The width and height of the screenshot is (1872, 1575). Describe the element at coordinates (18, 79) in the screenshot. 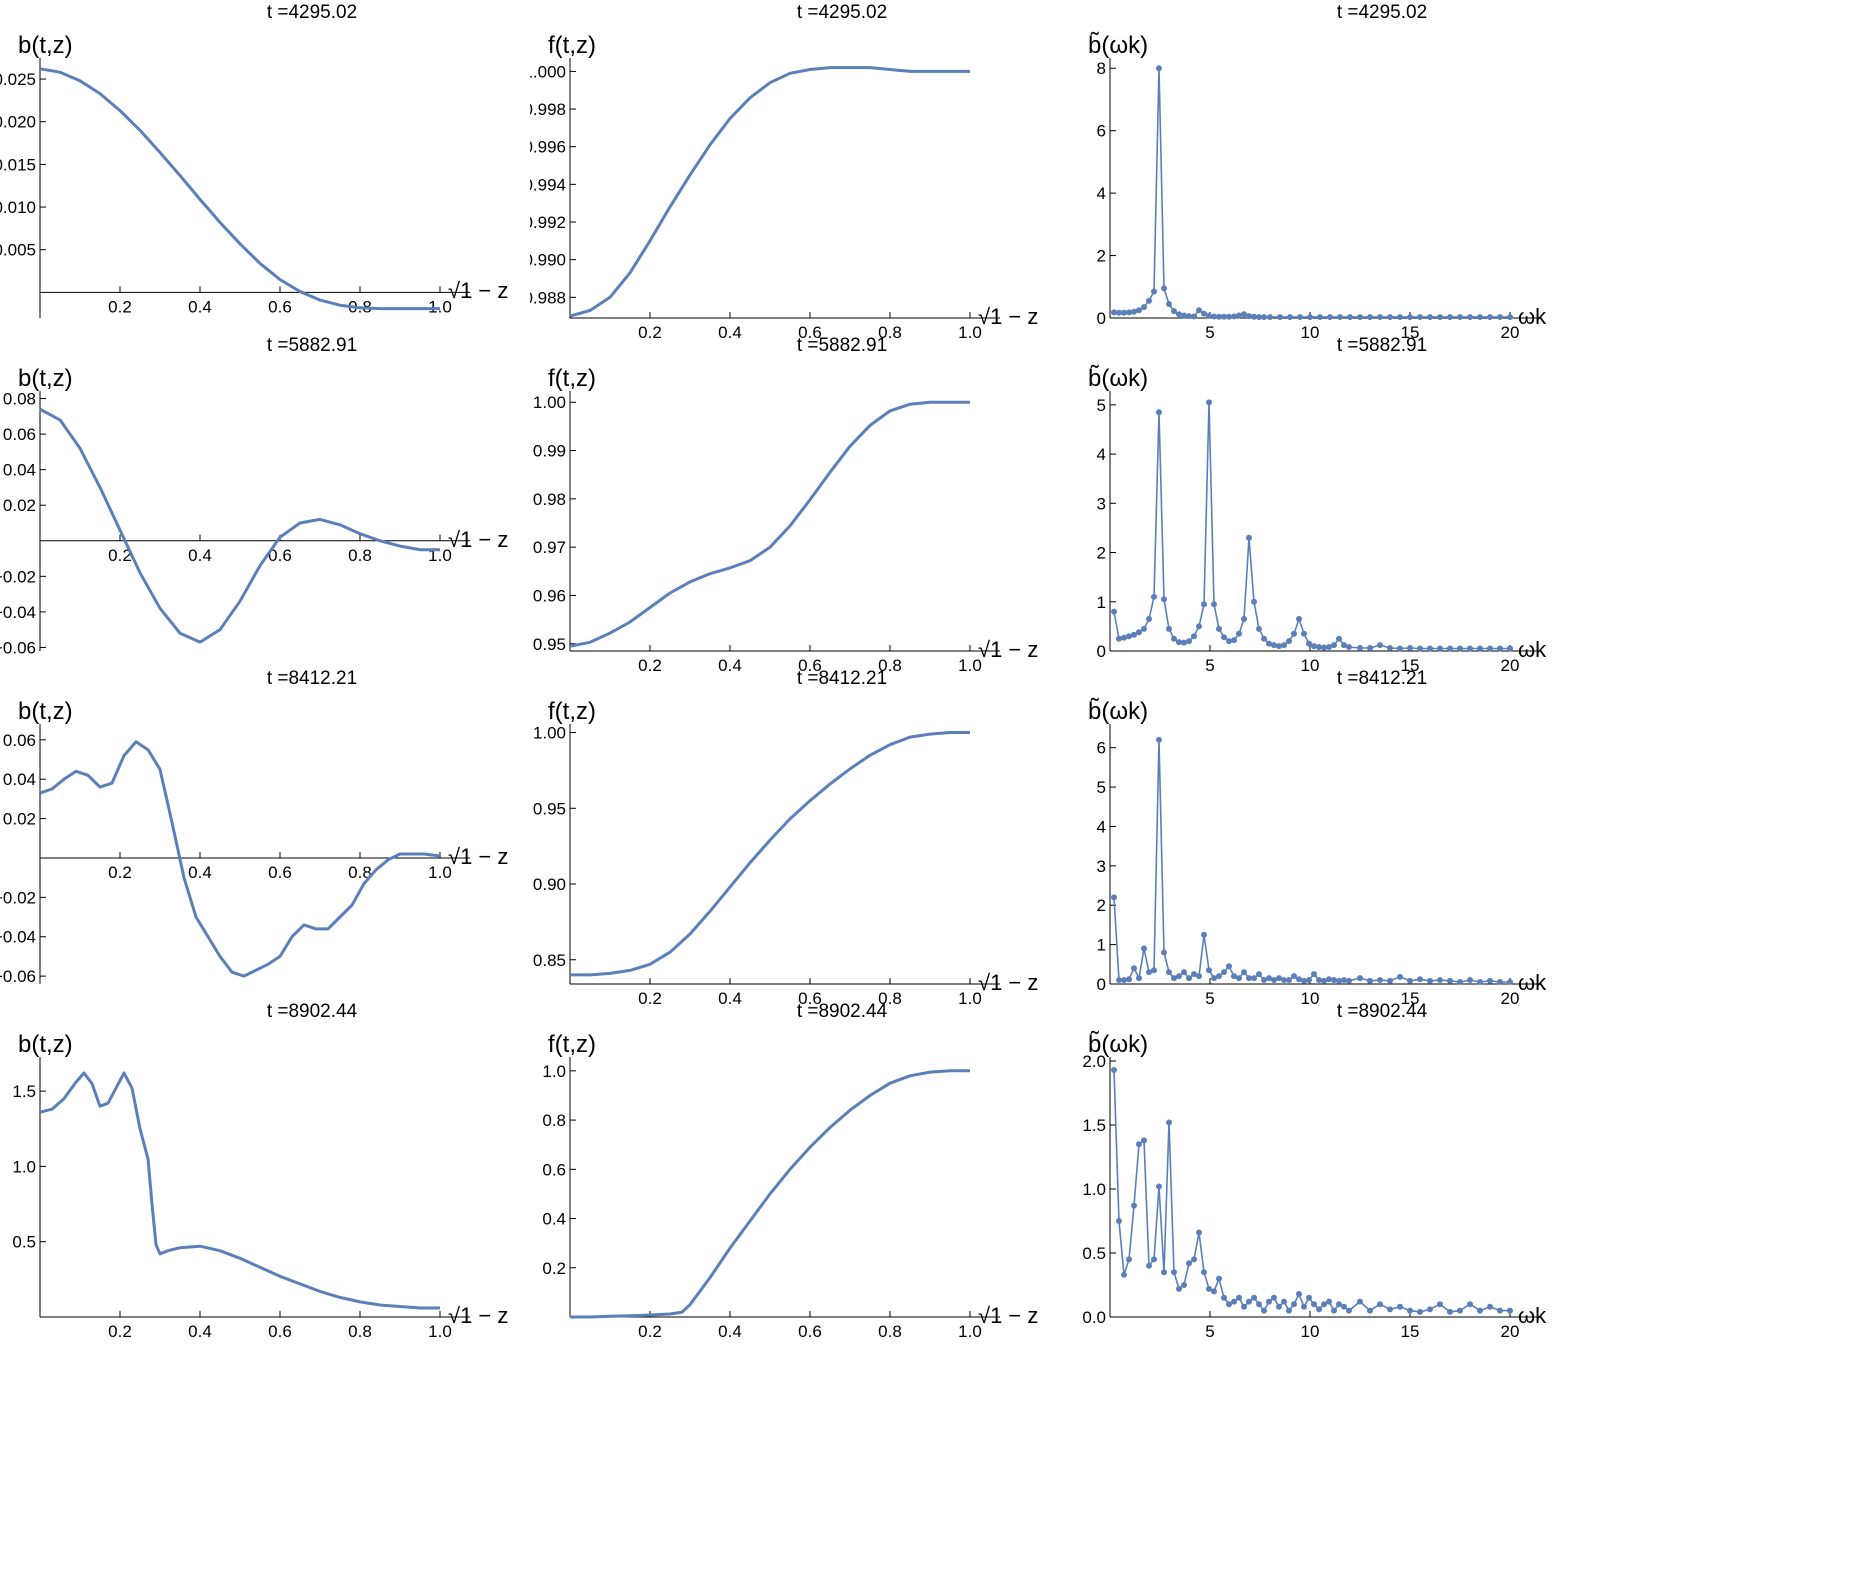

I see `y-tick-label: 0.025` at that location.